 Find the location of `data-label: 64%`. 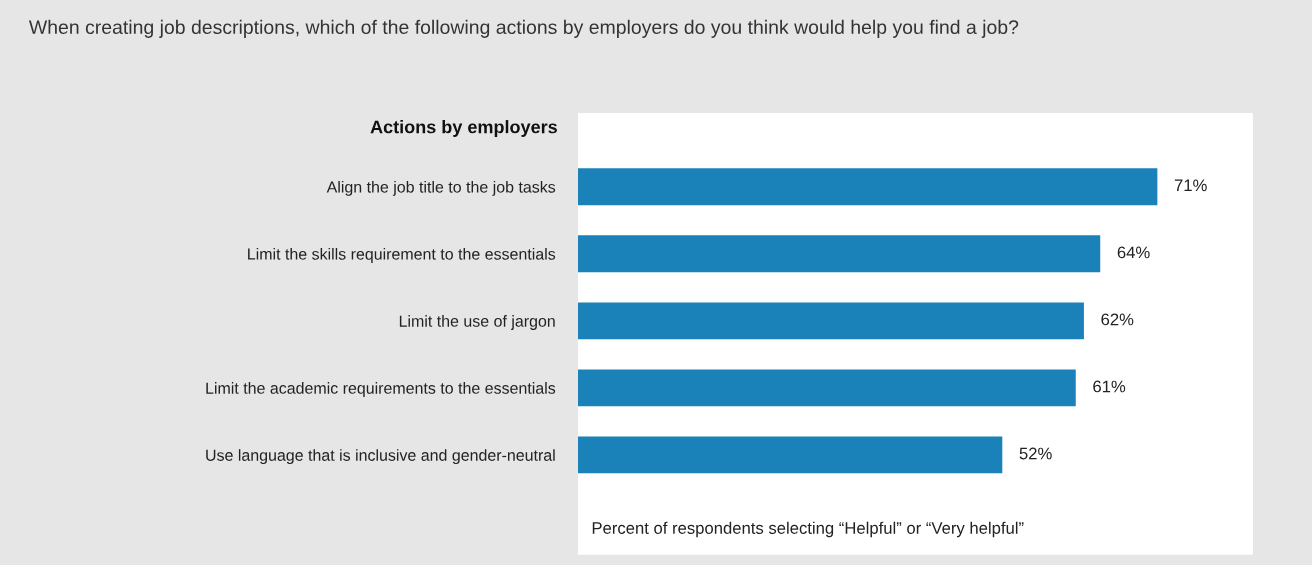

data-label: 64% is located at coordinates (1133, 252).